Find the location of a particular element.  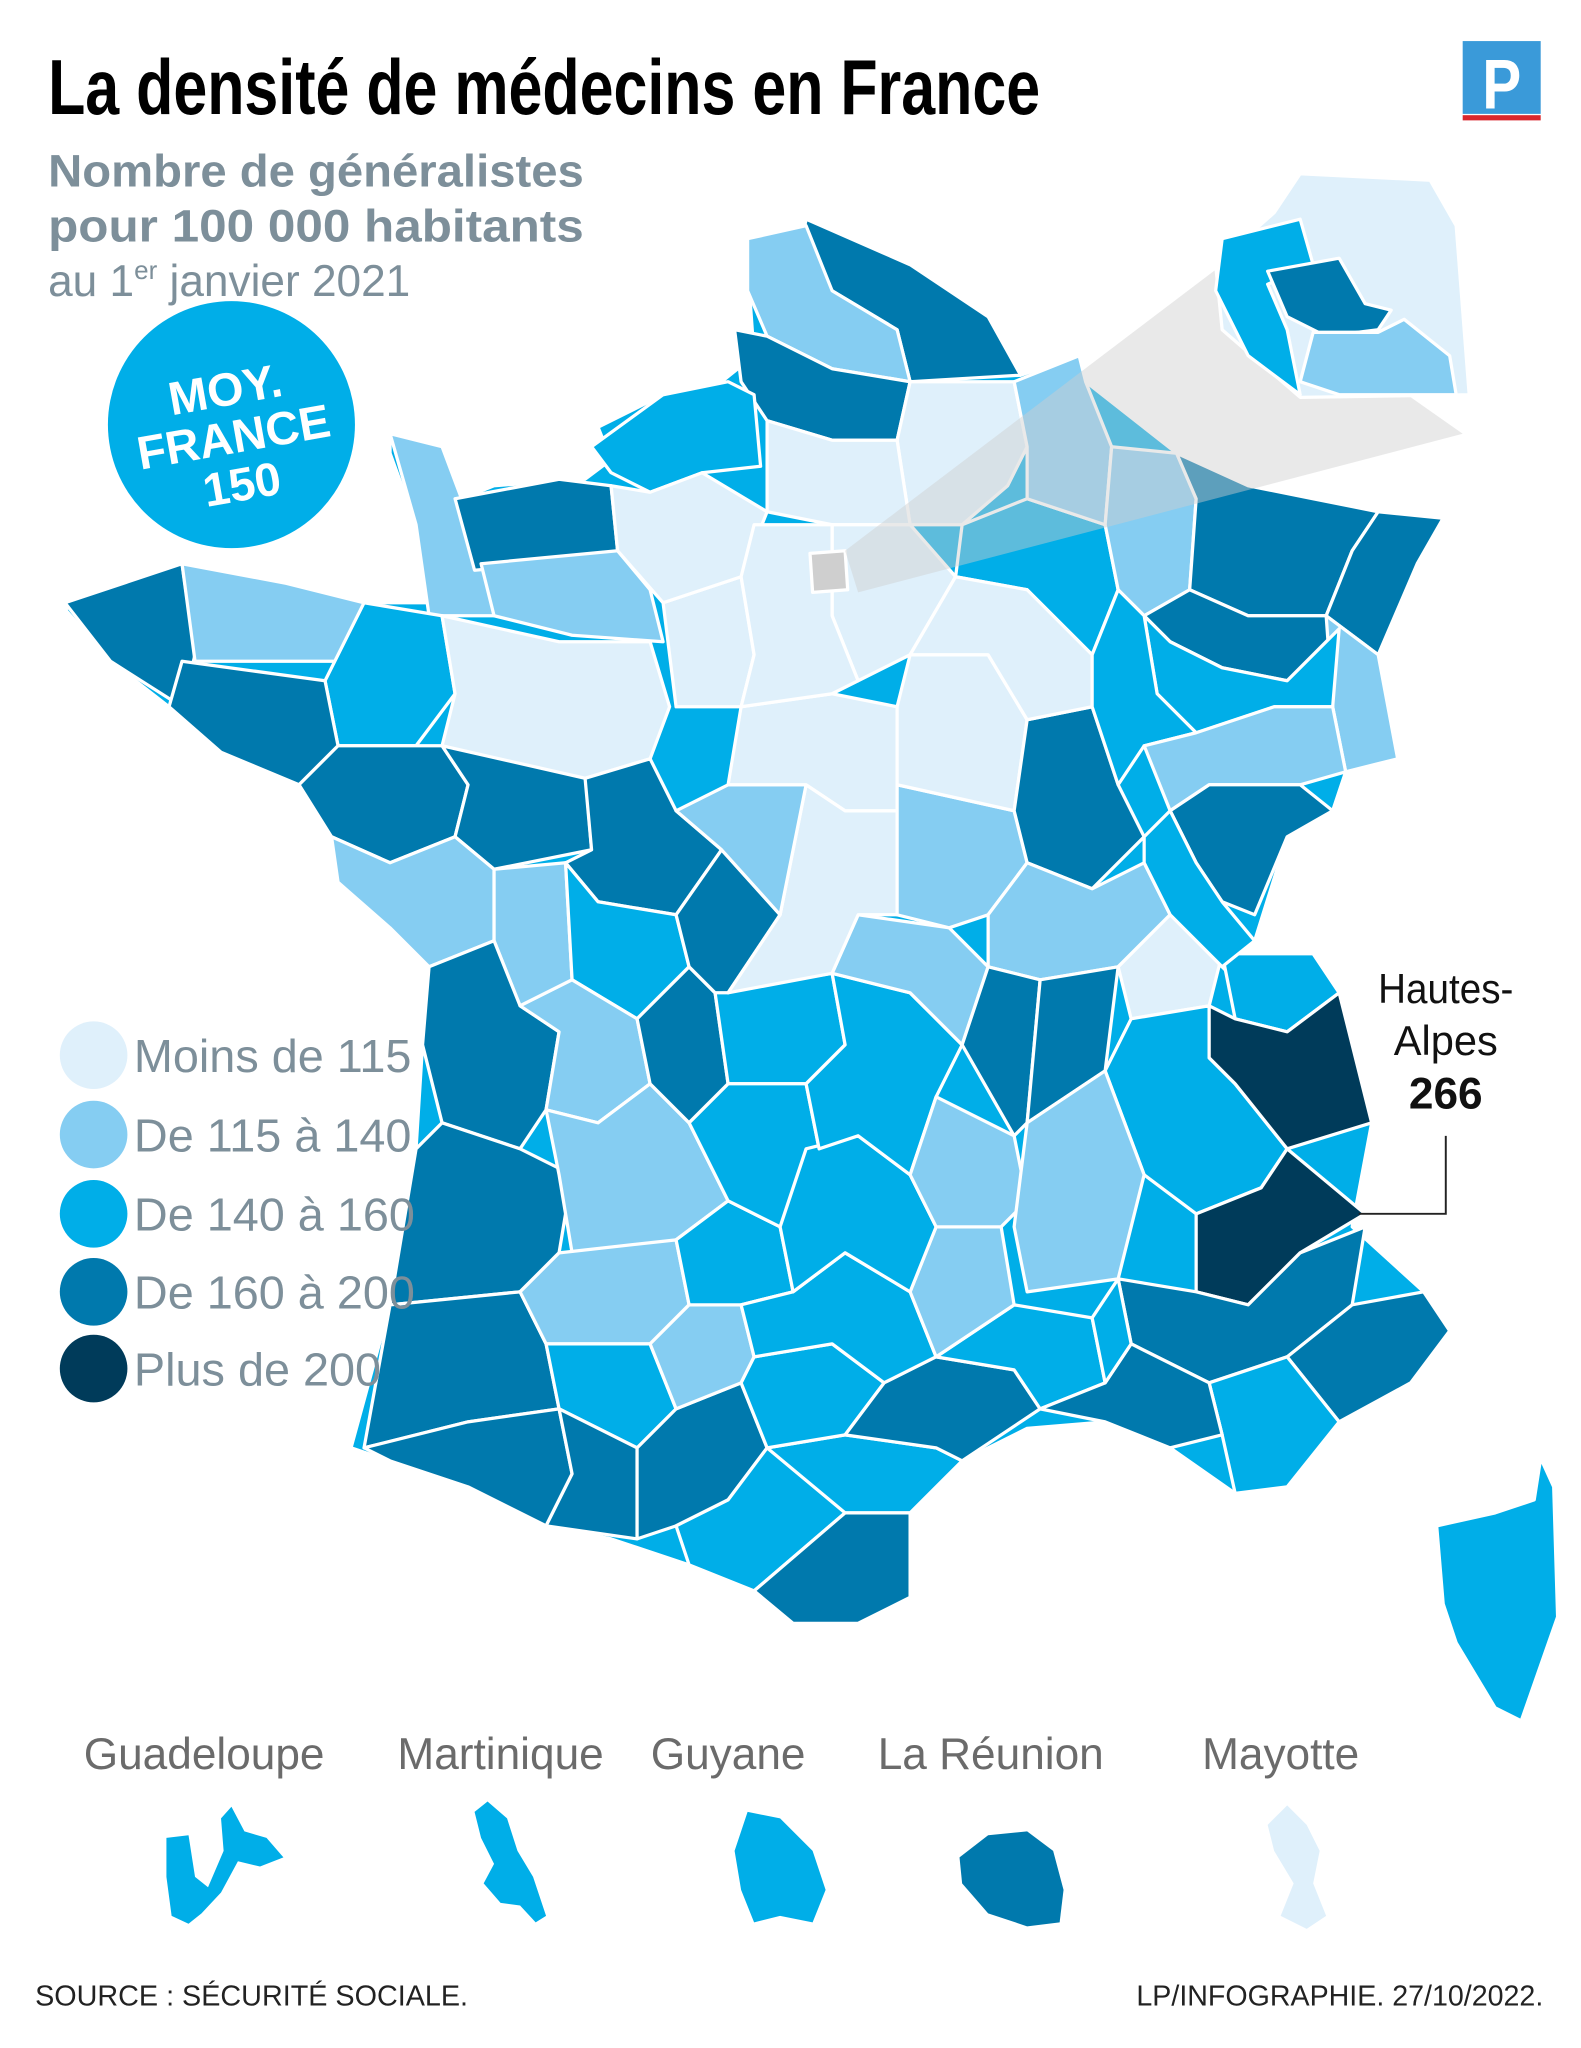

legend-label: Moins de 115 is located at coordinates (272, 1056).